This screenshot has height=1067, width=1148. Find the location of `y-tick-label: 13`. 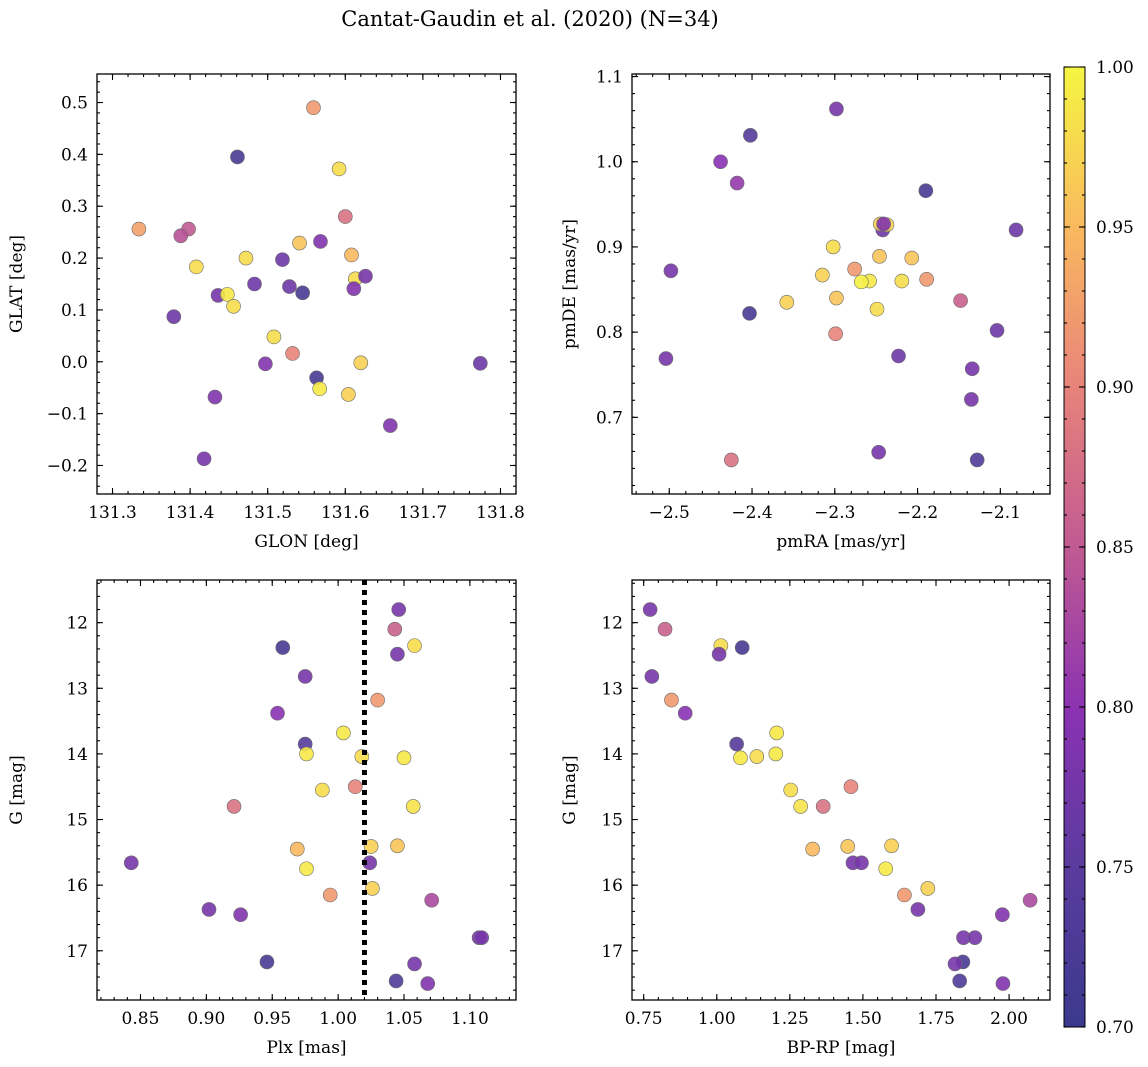

y-tick-label: 13 is located at coordinates (612, 689).